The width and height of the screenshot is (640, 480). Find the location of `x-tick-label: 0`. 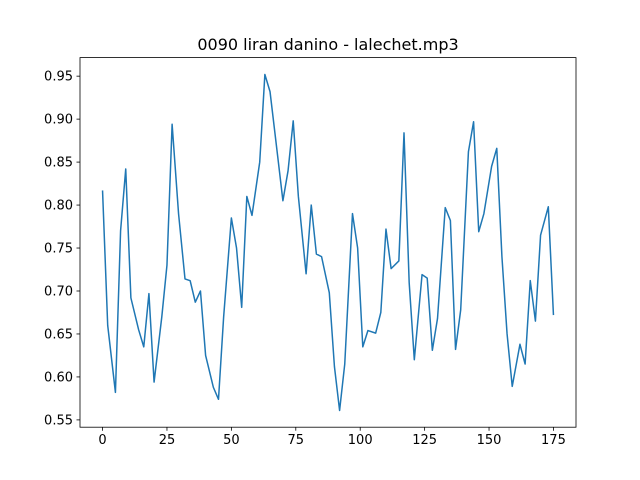

x-tick-label: 0 is located at coordinates (102, 440).